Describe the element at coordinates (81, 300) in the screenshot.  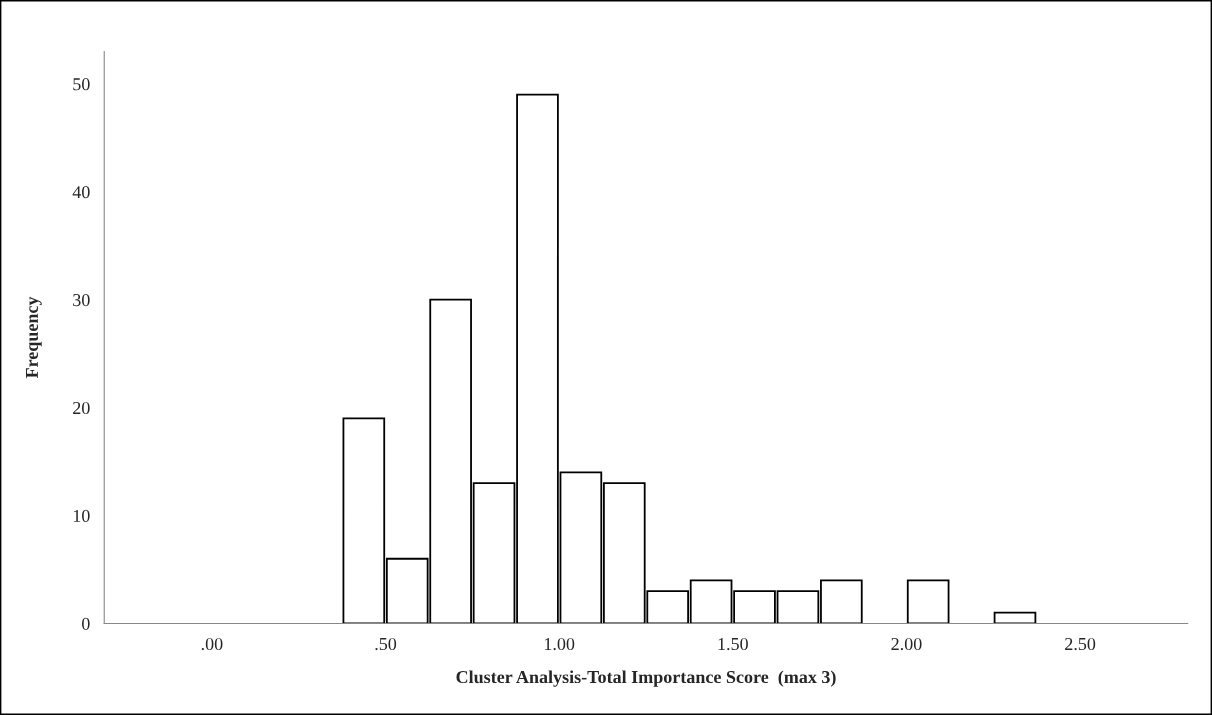
I see `y-tick-label: 30` at that location.